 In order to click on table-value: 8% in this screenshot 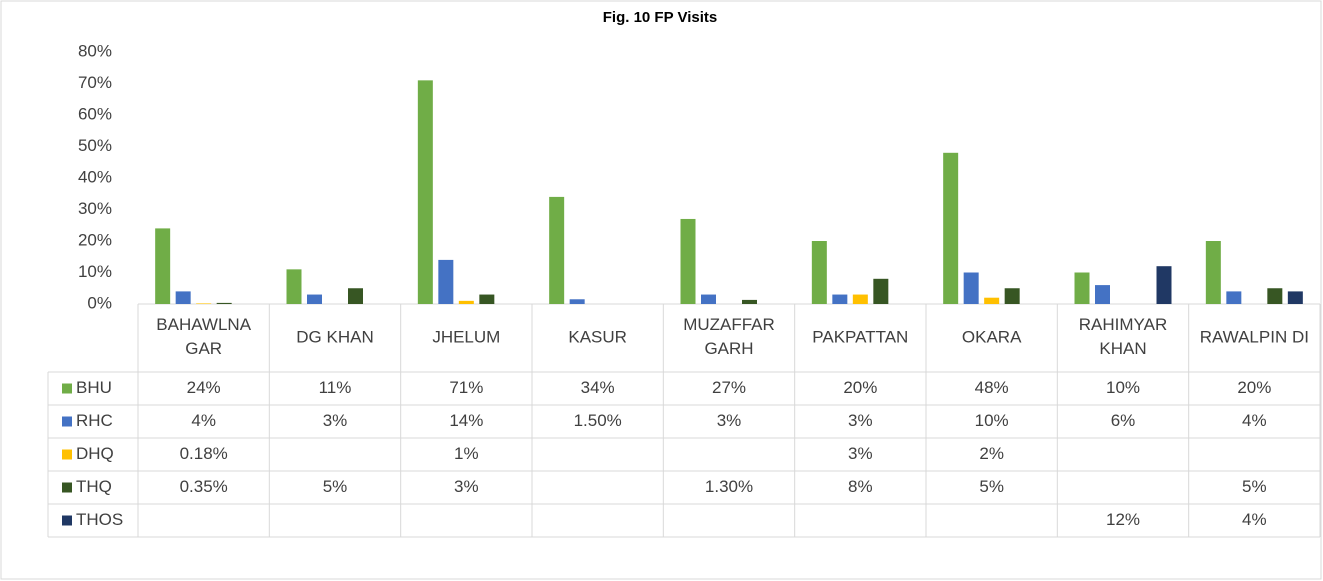, I will do `click(860, 486)`.